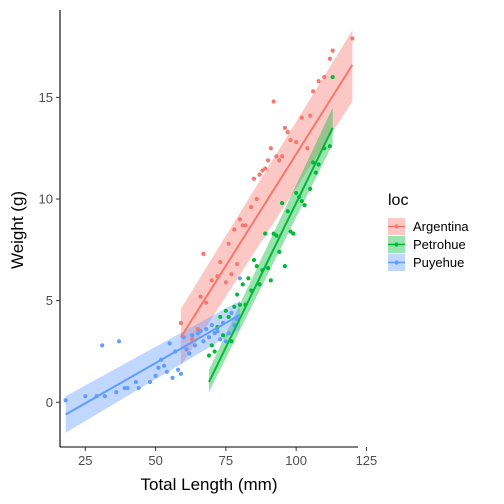 This screenshot has height=504, width=504. I want to click on x-tick-label: 50, so click(155, 460).